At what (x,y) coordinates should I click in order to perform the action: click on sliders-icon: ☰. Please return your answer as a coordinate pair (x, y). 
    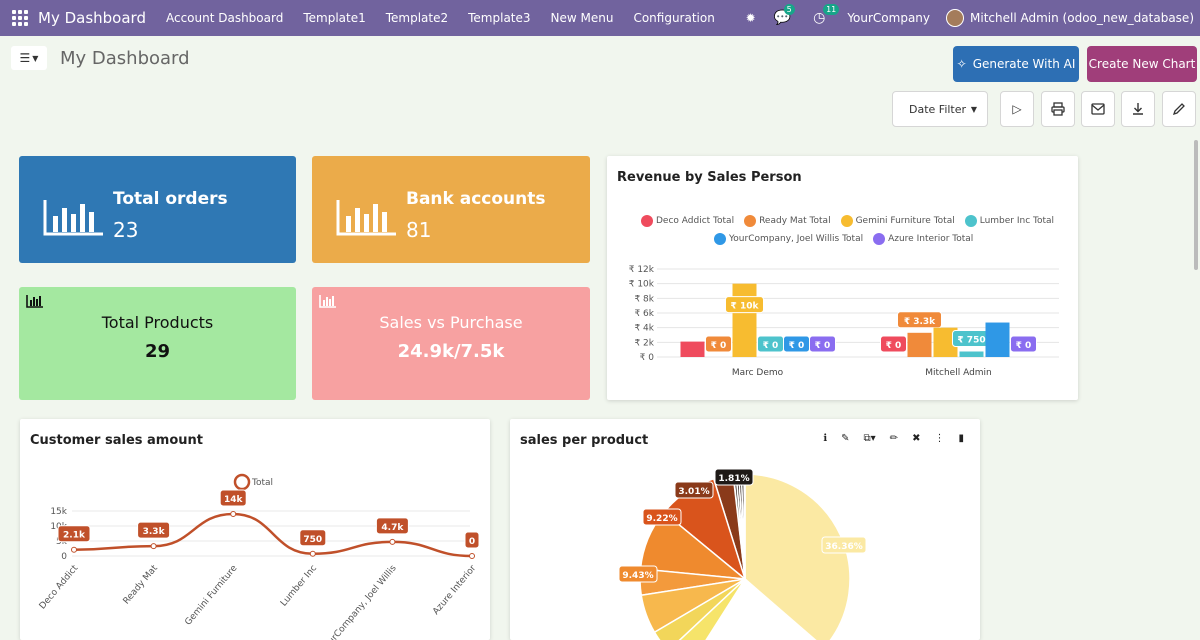
    Looking at the image, I should click on (25, 58).